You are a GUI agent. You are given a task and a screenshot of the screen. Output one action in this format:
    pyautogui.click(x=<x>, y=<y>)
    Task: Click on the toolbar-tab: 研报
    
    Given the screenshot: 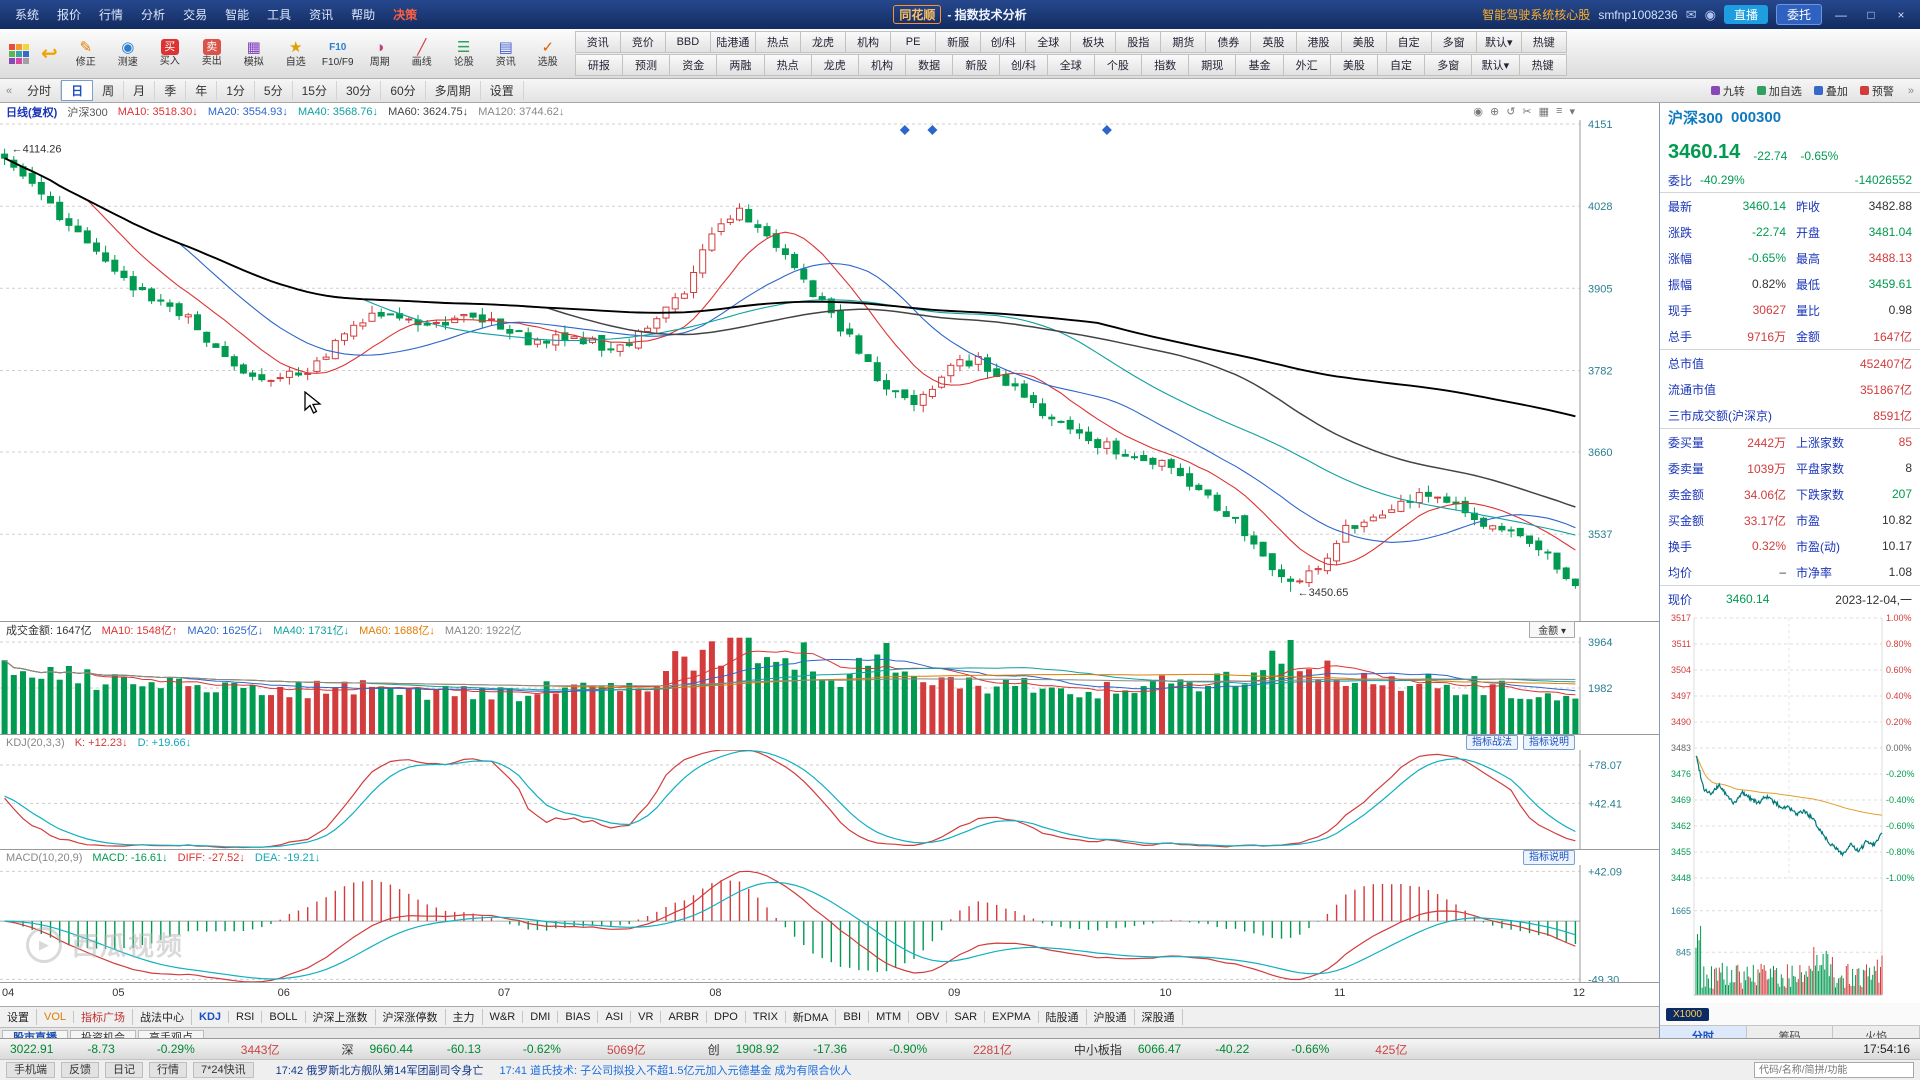 What is the action you would take?
    pyautogui.click(x=598, y=65)
    